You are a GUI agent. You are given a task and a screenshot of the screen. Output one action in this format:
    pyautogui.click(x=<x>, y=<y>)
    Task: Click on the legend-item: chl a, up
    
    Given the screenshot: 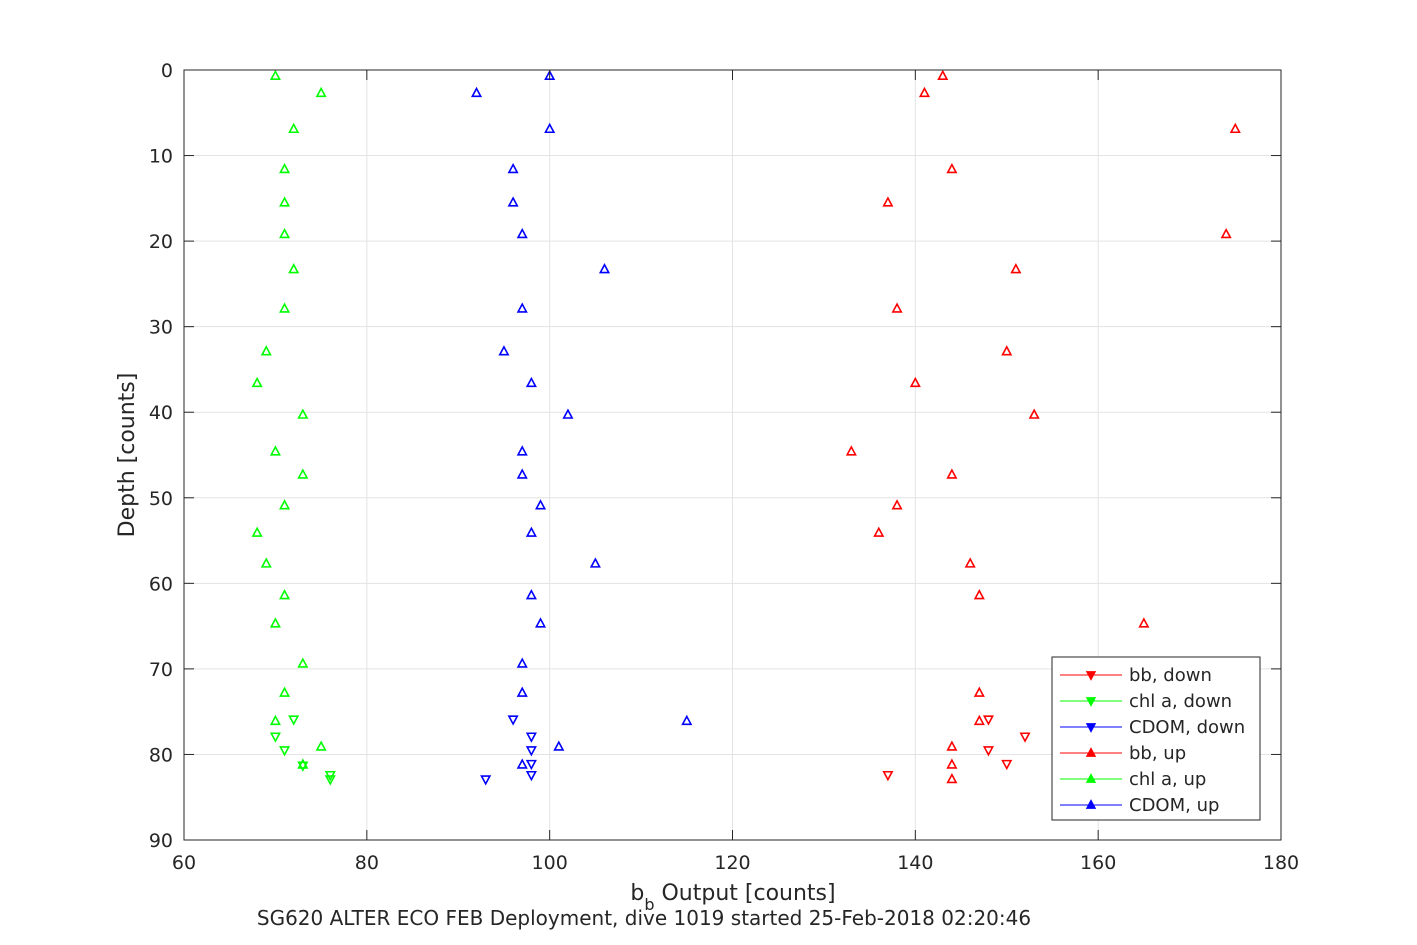 What is the action you would take?
    pyautogui.click(x=1133, y=779)
    